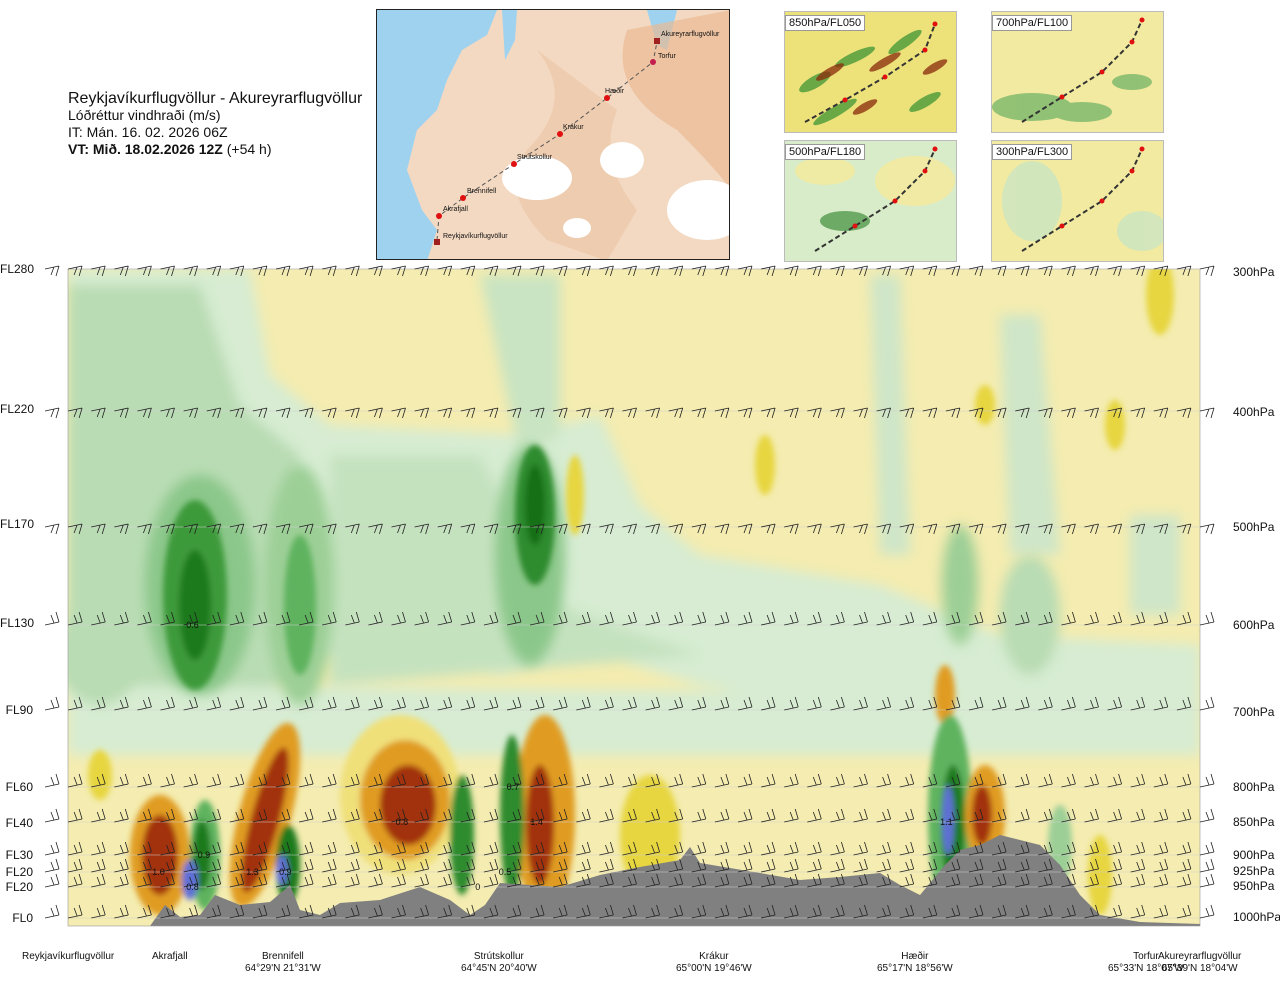 The image size is (1280, 981). I want to click on station-reykjavik: Reykjavíkurflugvöllur, so click(68, 957).